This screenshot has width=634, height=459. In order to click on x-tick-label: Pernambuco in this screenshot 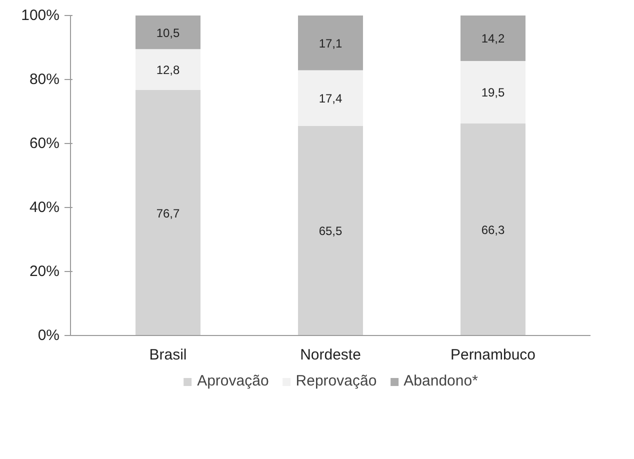, I will do `click(493, 355)`.